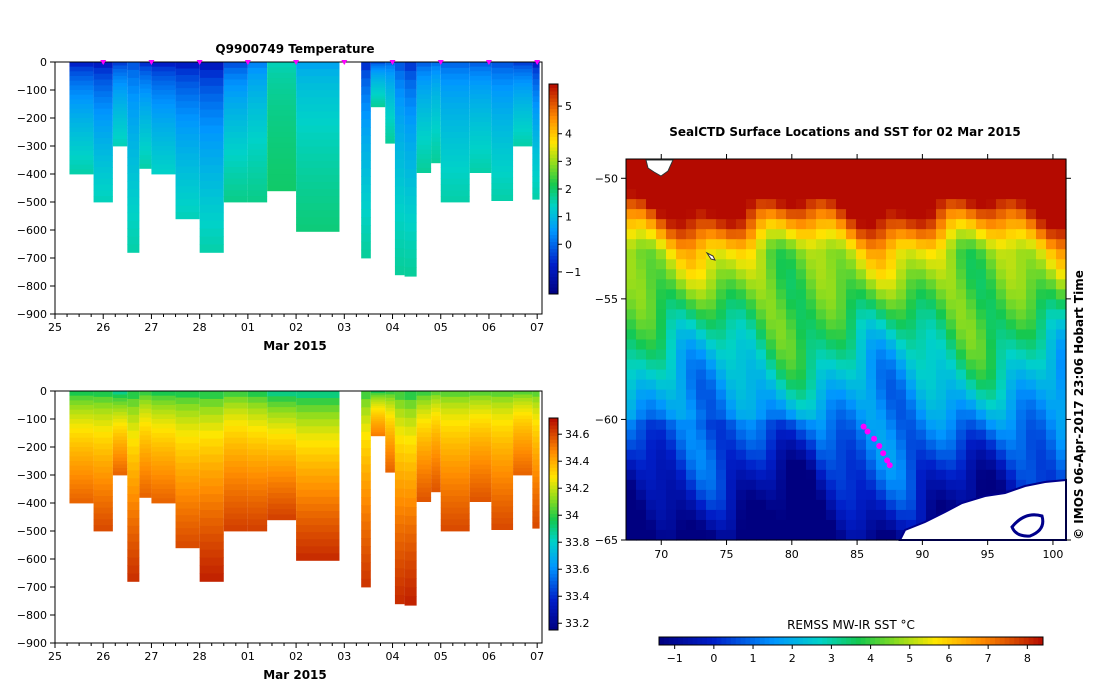  I want to click on x-tick-label: 26, so click(103, 327).